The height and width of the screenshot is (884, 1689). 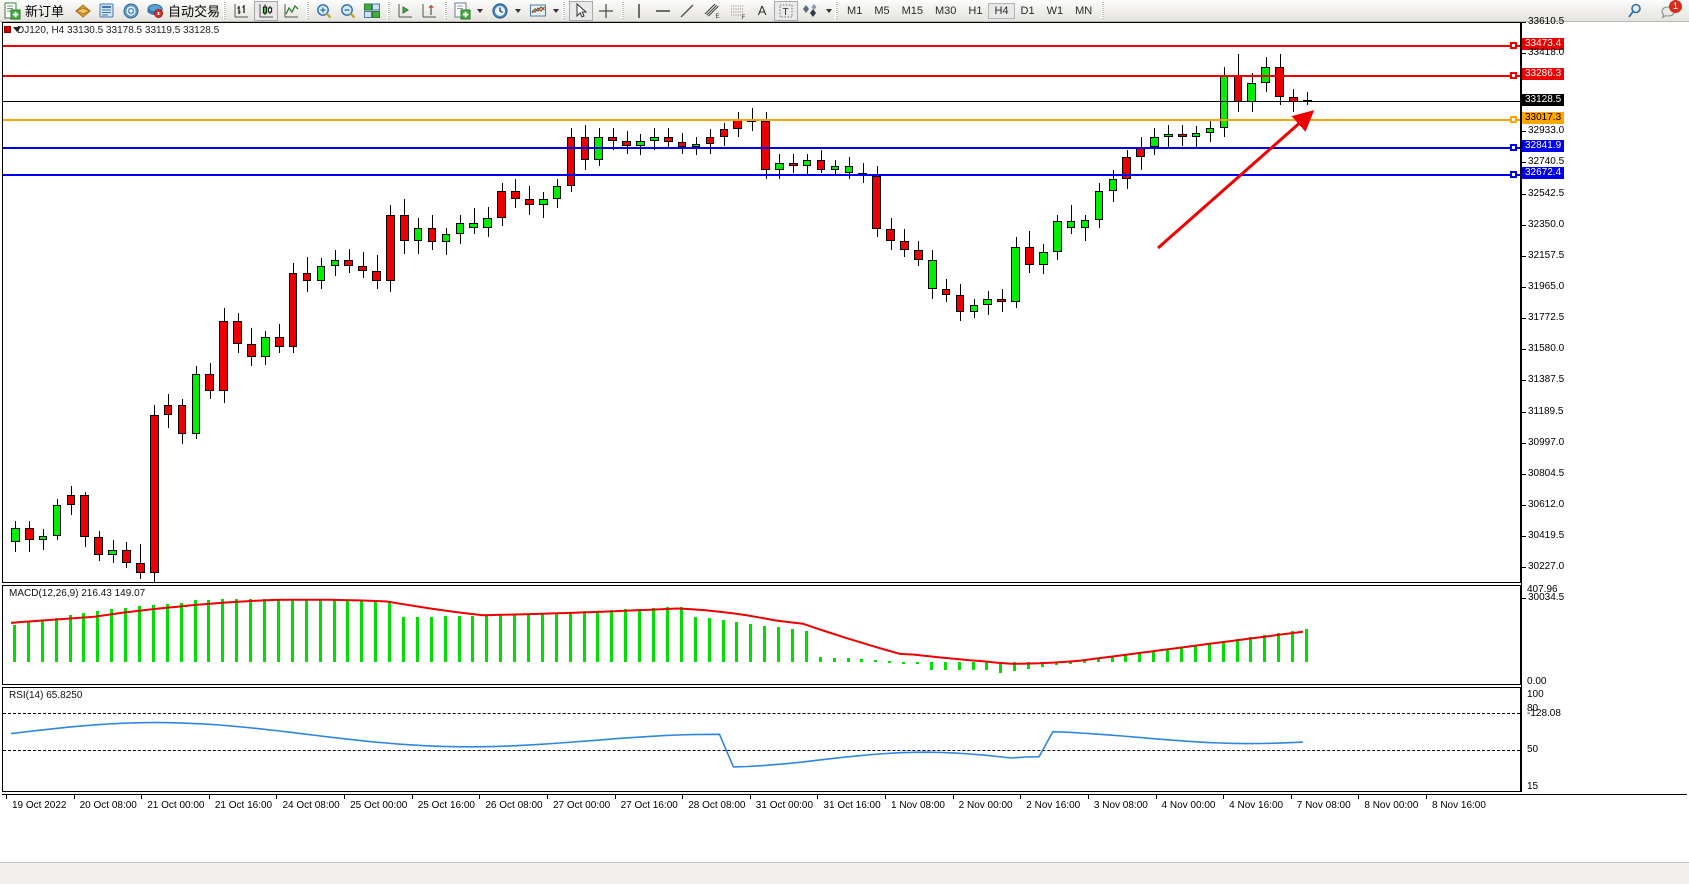 What do you see at coordinates (1546, 194) in the screenshot?
I see `price-tick-label: 32542.5` at bounding box center [1546, 194].